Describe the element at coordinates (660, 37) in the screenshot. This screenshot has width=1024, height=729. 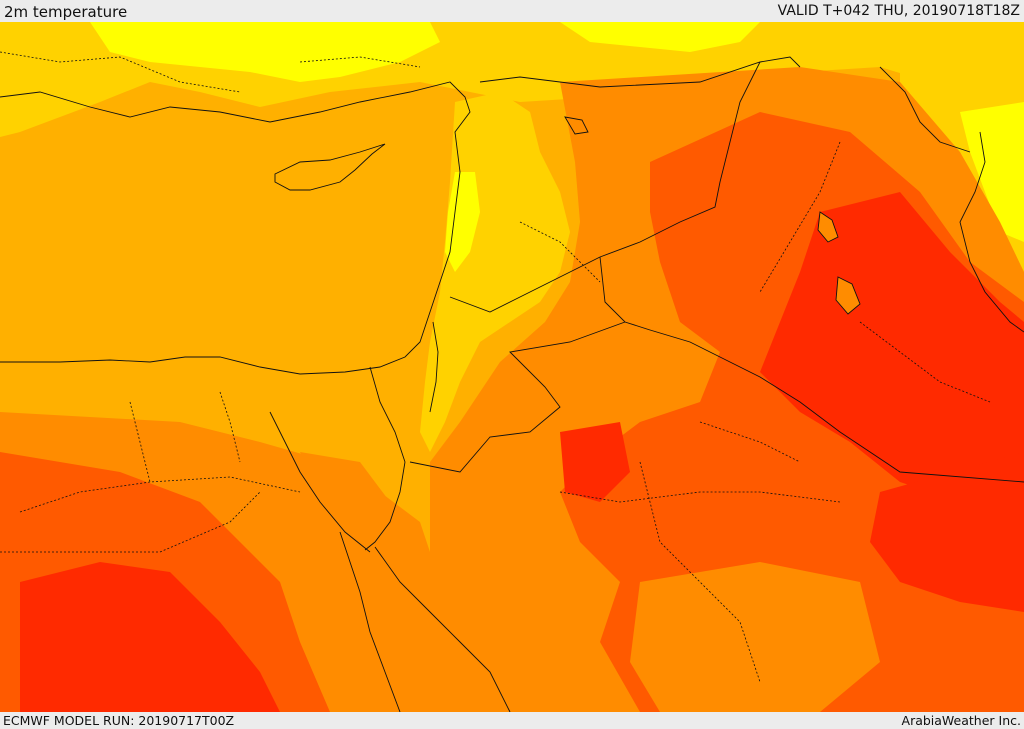
I see `coolest-zone-anatolia` at that location.